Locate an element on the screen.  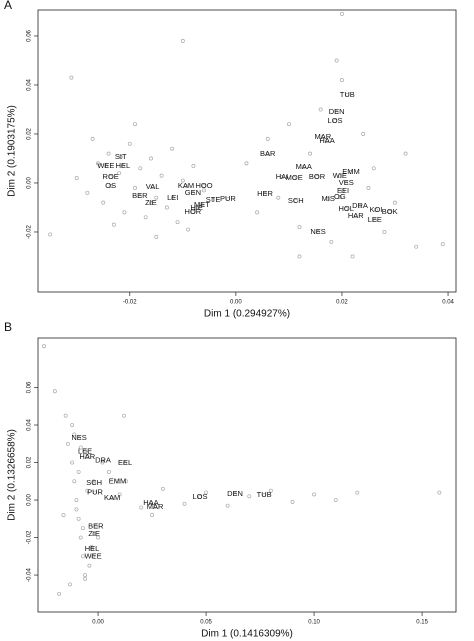
y-tick-label: -0.02 is located at coordinates (30, 537).